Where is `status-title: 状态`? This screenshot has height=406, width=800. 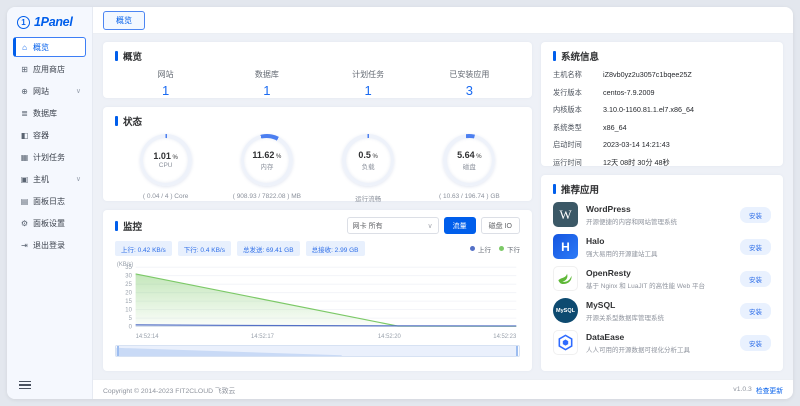
status-title: 状态 is located at coordinates (317, 121).